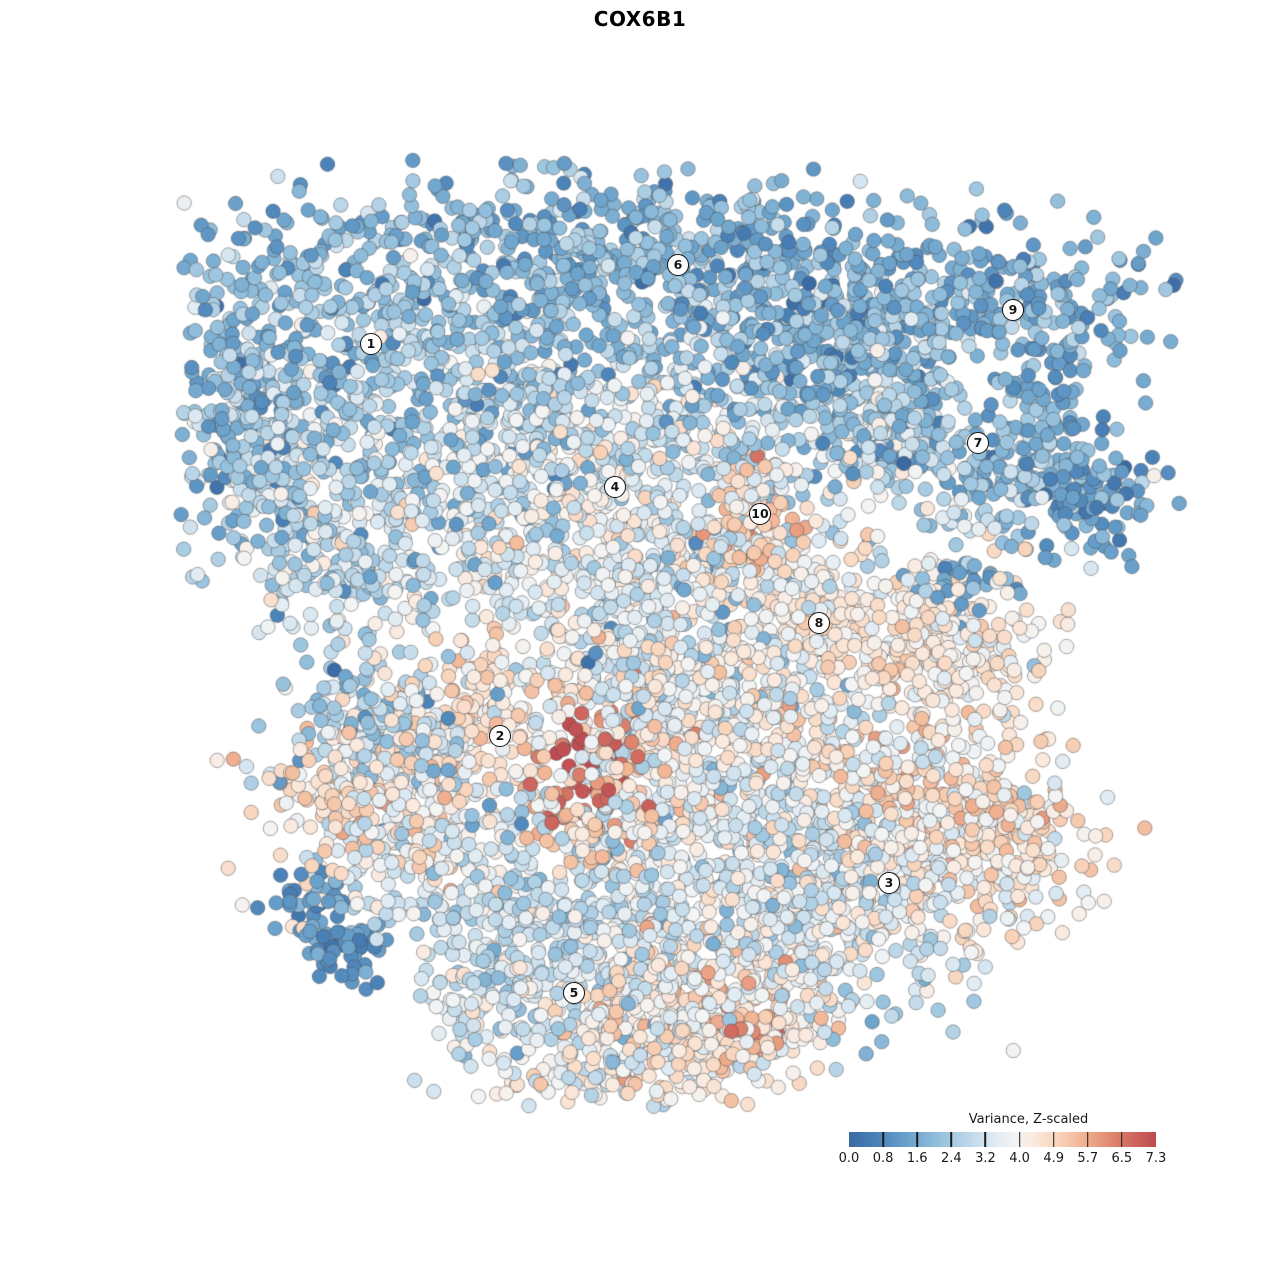 The height and width of the screenshot is (1280, 1280). Describe the element at coordinates (917, 1158) in the screenshot. I see `colorbar-tick-label: 1.6` at that location.